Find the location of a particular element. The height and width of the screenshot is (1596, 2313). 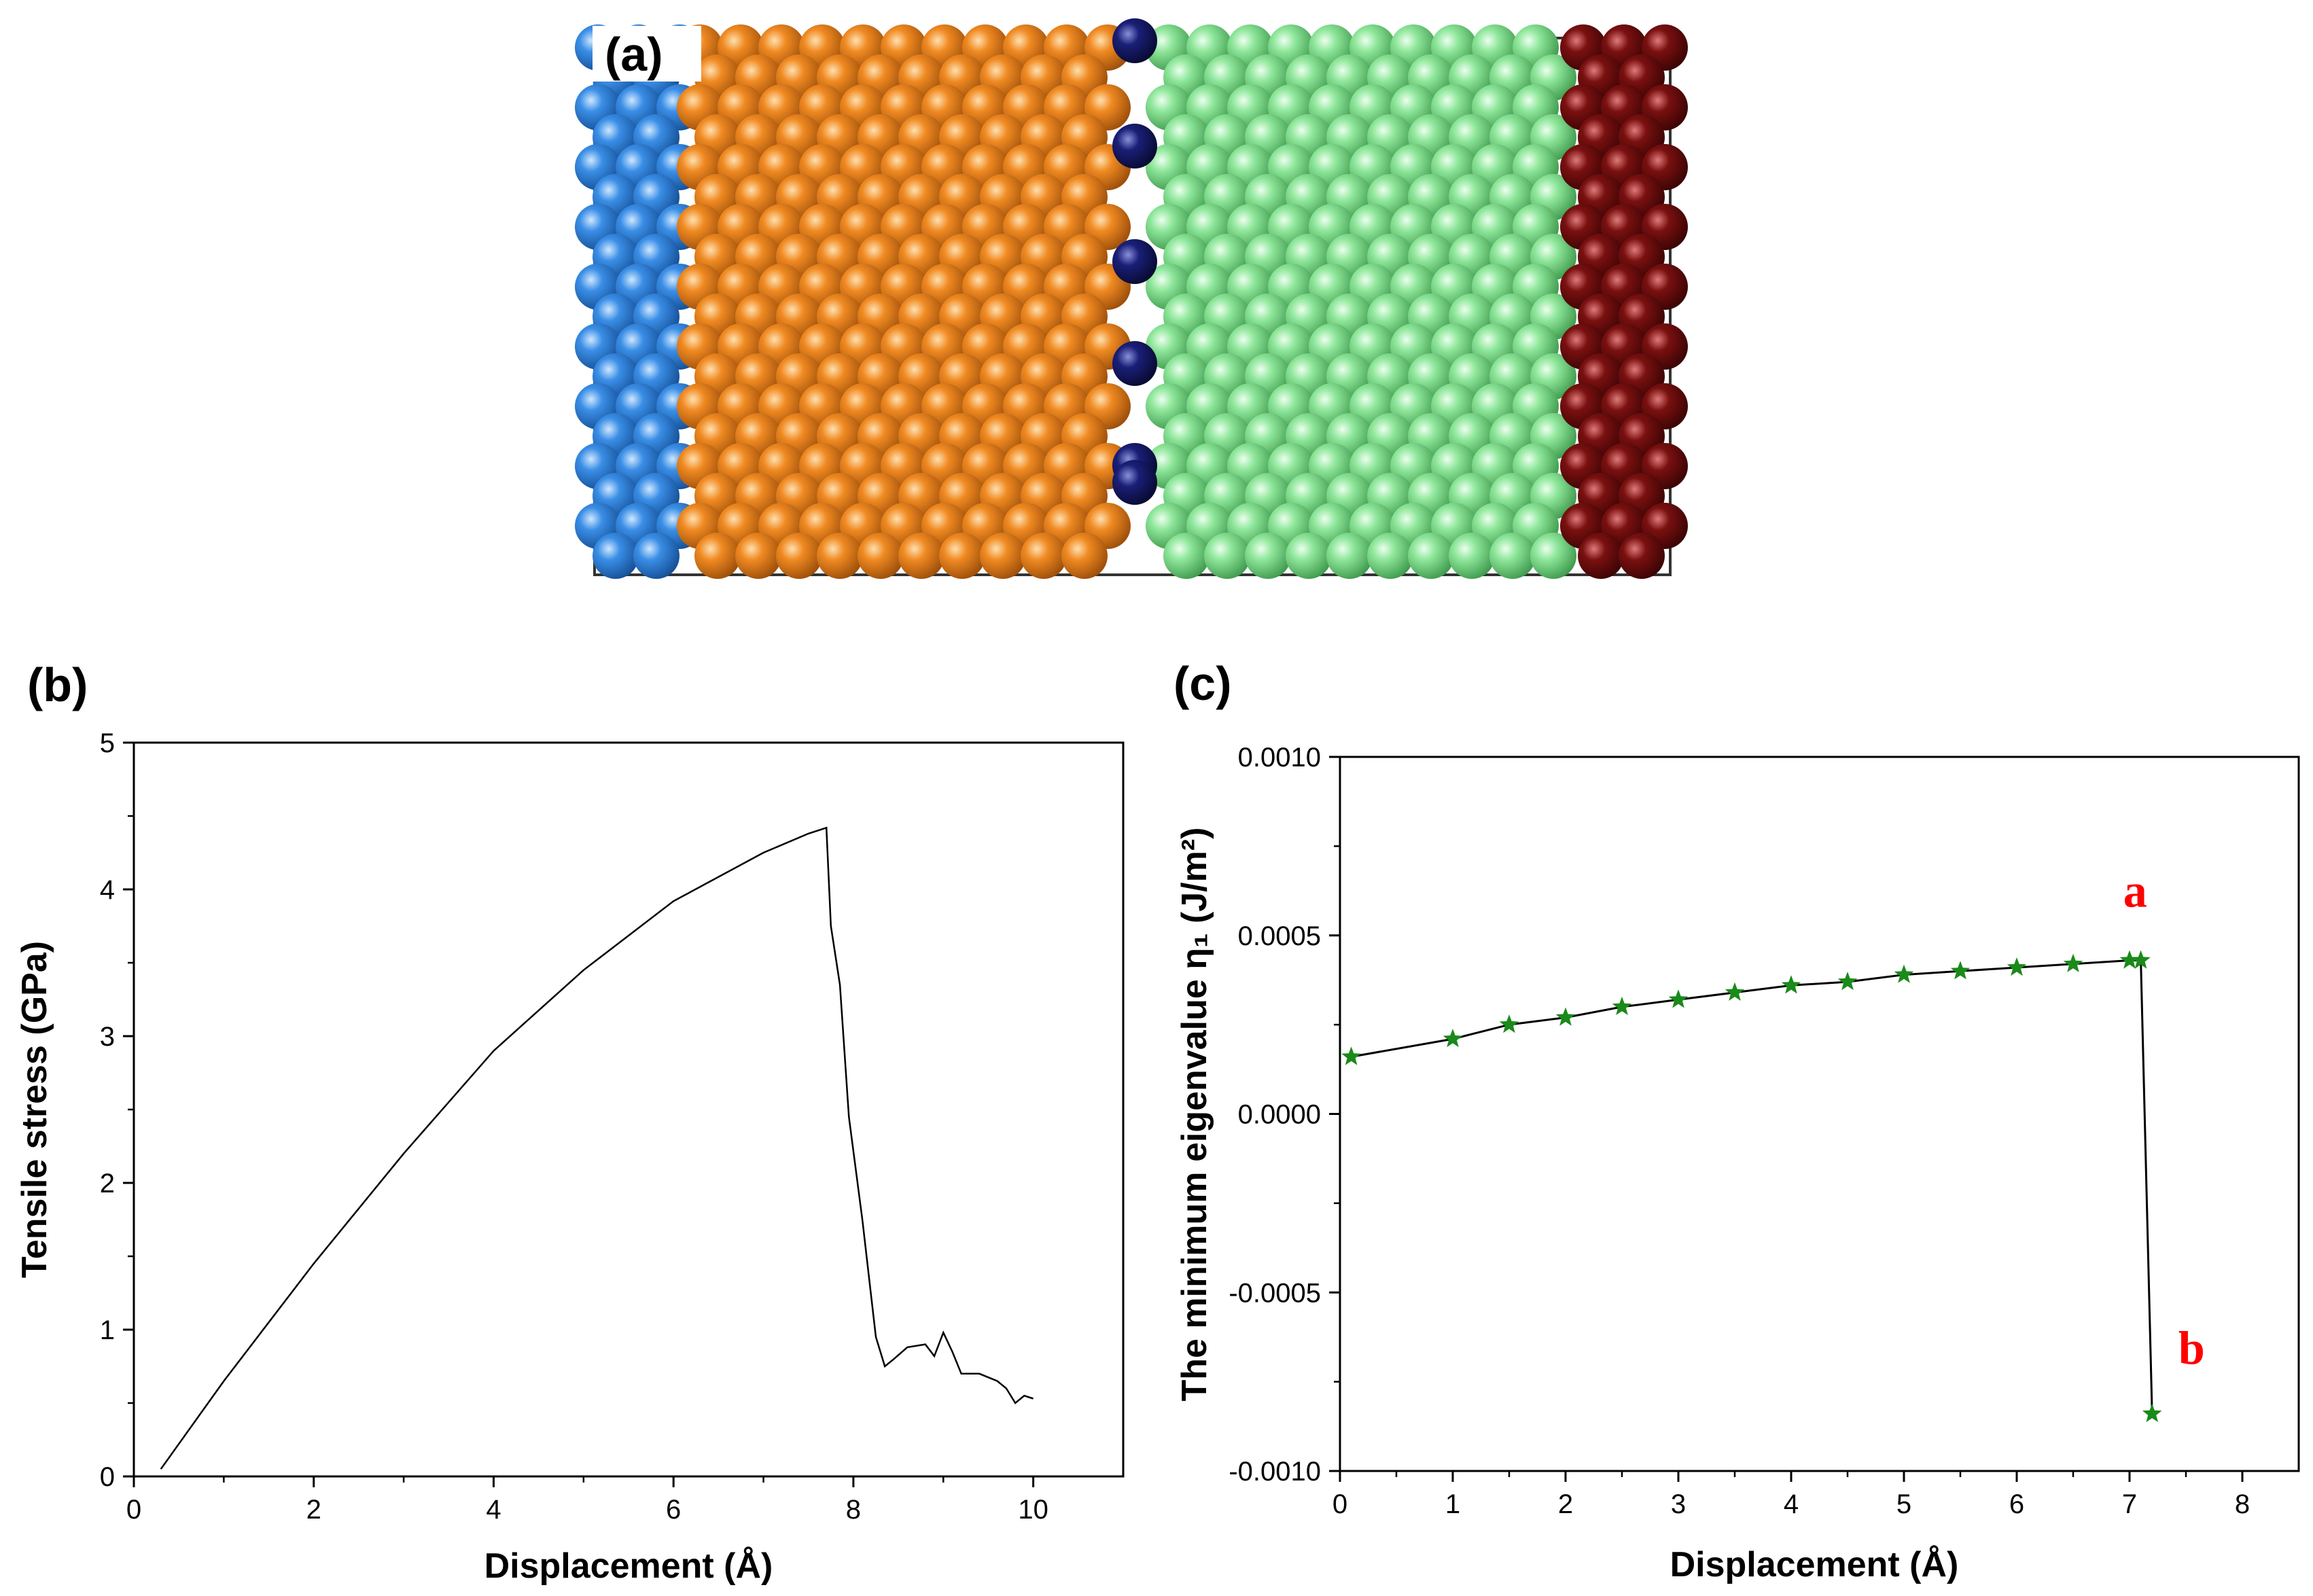

chart-c-markers is located at coordinates (1751, 1186).